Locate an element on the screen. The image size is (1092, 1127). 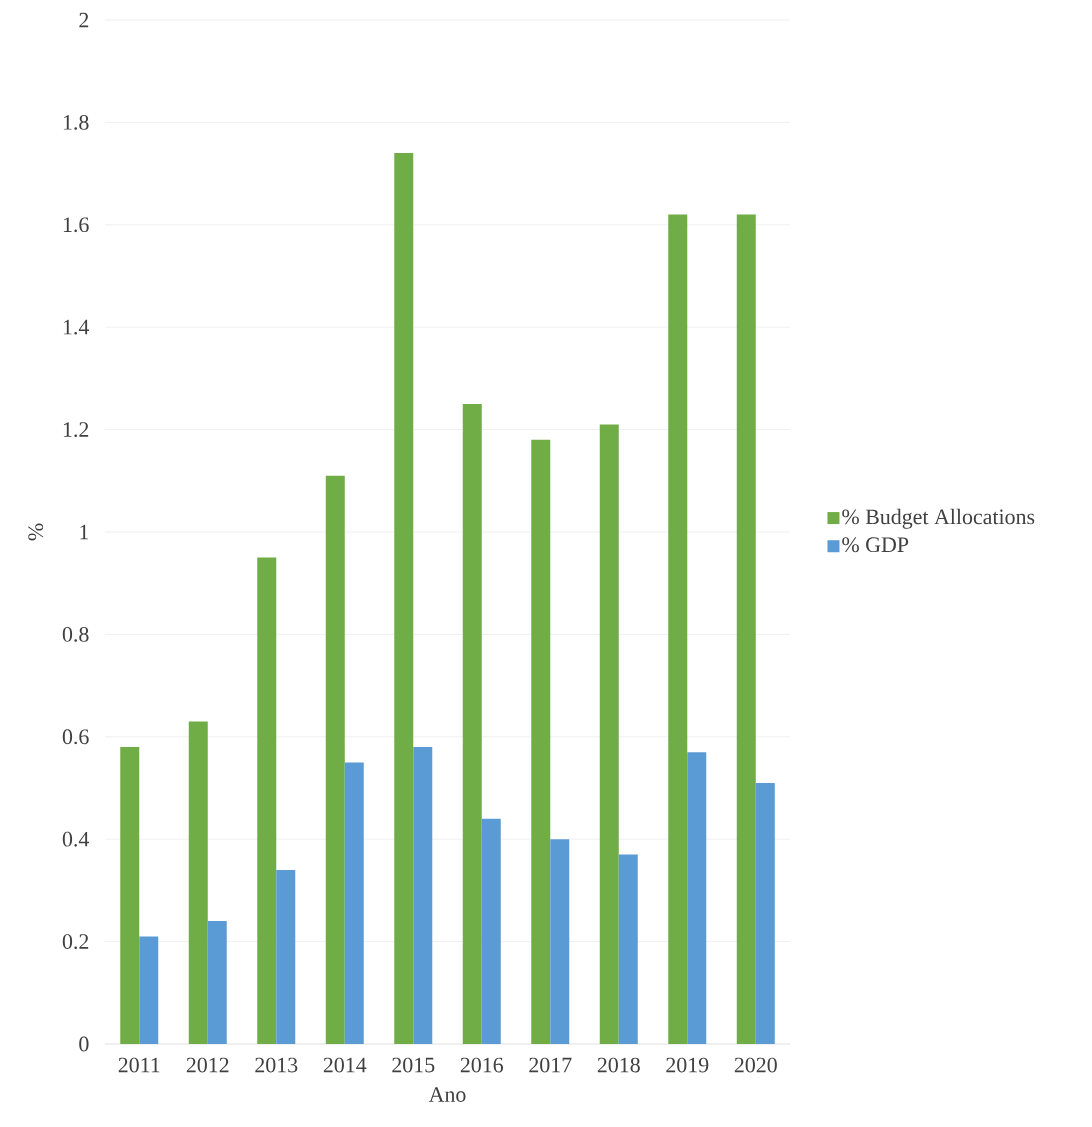
y-tick-label: 1.4 is located at coordinates (76, 327).